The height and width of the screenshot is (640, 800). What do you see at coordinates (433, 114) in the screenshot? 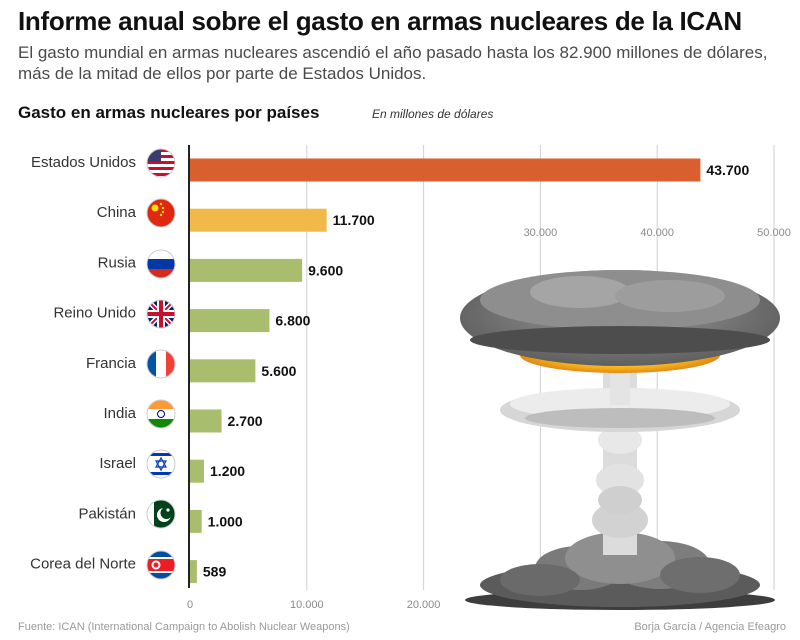
I see `chart-units: En millones de dólares` at bounding box center [433, 114].